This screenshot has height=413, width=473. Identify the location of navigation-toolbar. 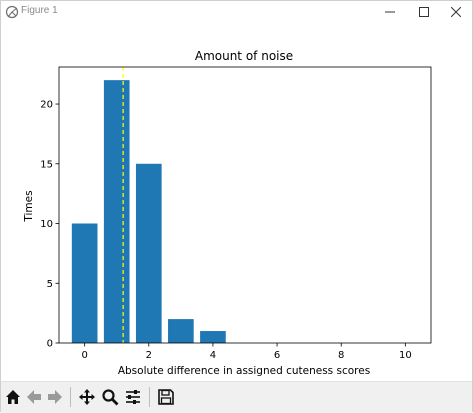
(236, 397).